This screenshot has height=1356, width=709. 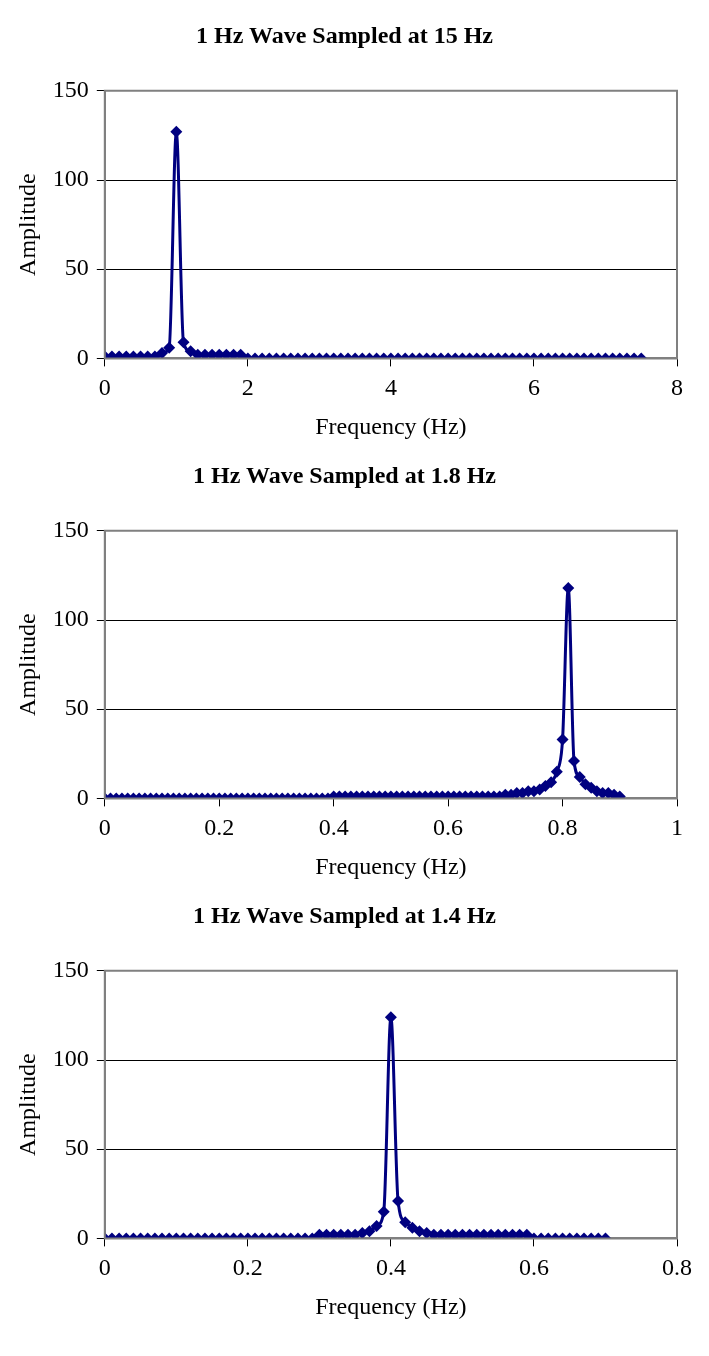 What do you see at coordinates (677, 387) in the screenshot?
I see `x-tick-label: 8` at bounding box center [677, 387].